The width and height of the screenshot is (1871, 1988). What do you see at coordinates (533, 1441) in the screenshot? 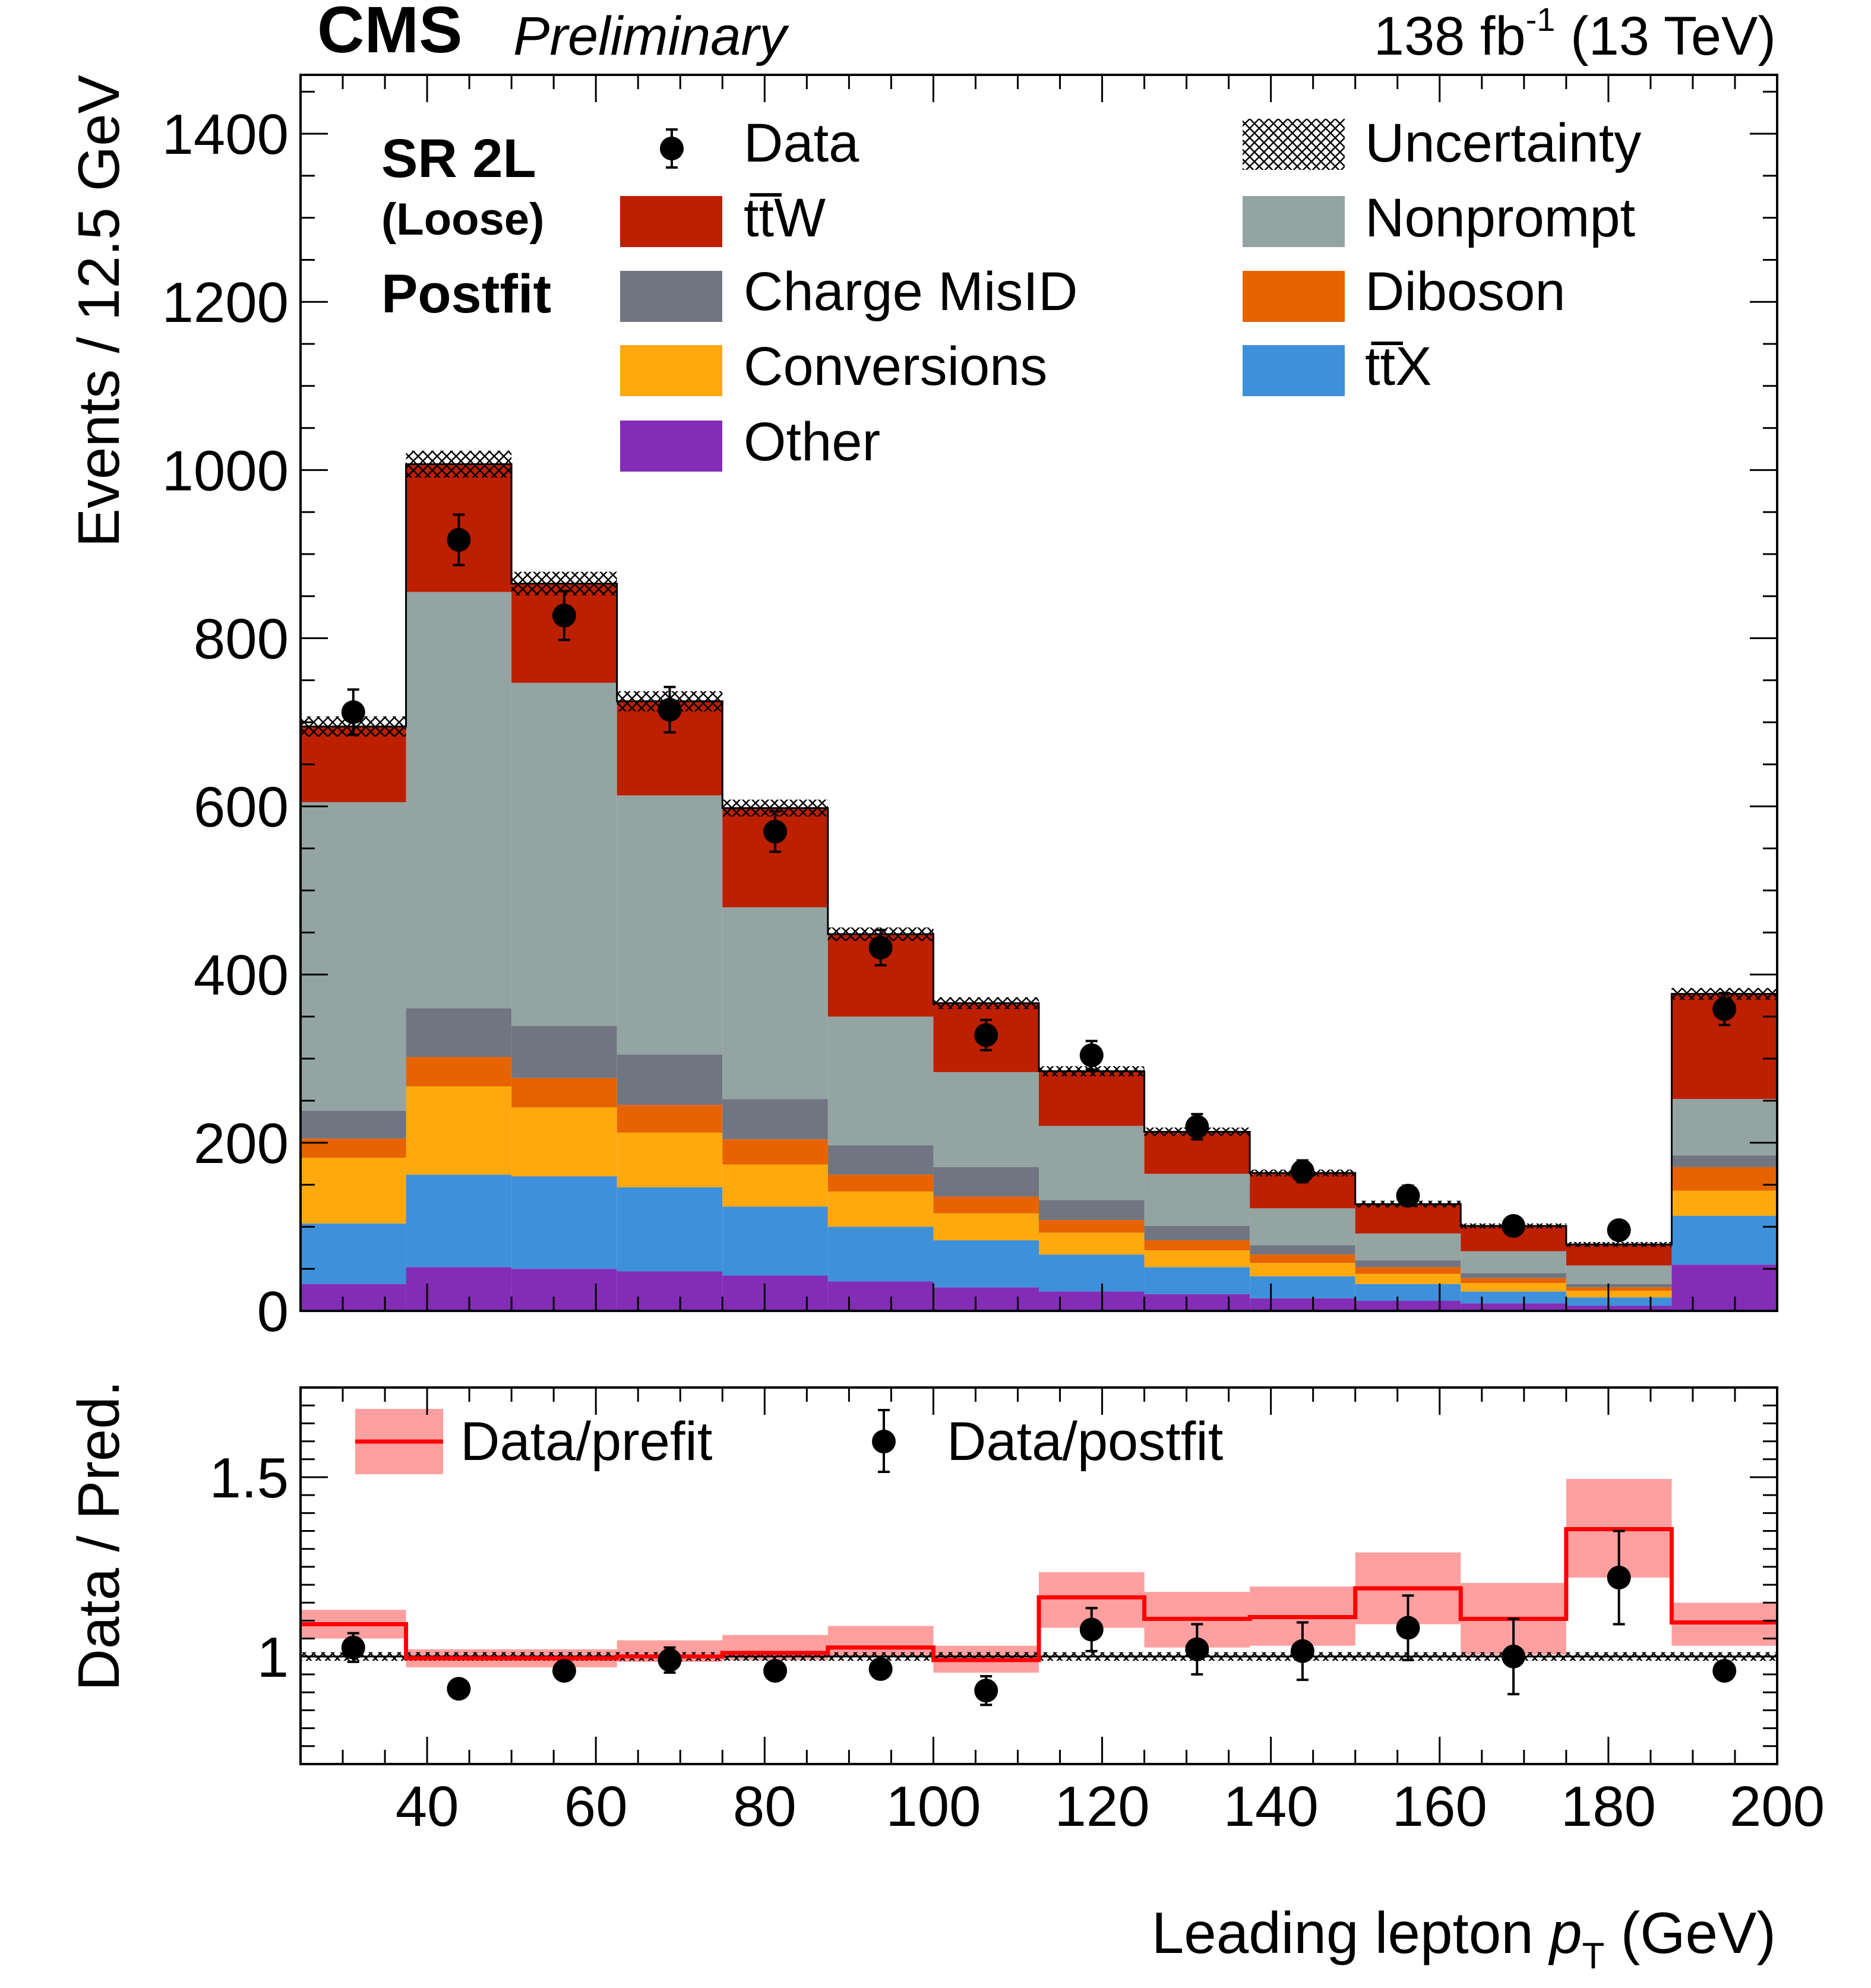
I see `legend-item-data-prefit: Data/prefit` at bounding box center [533, 1441].